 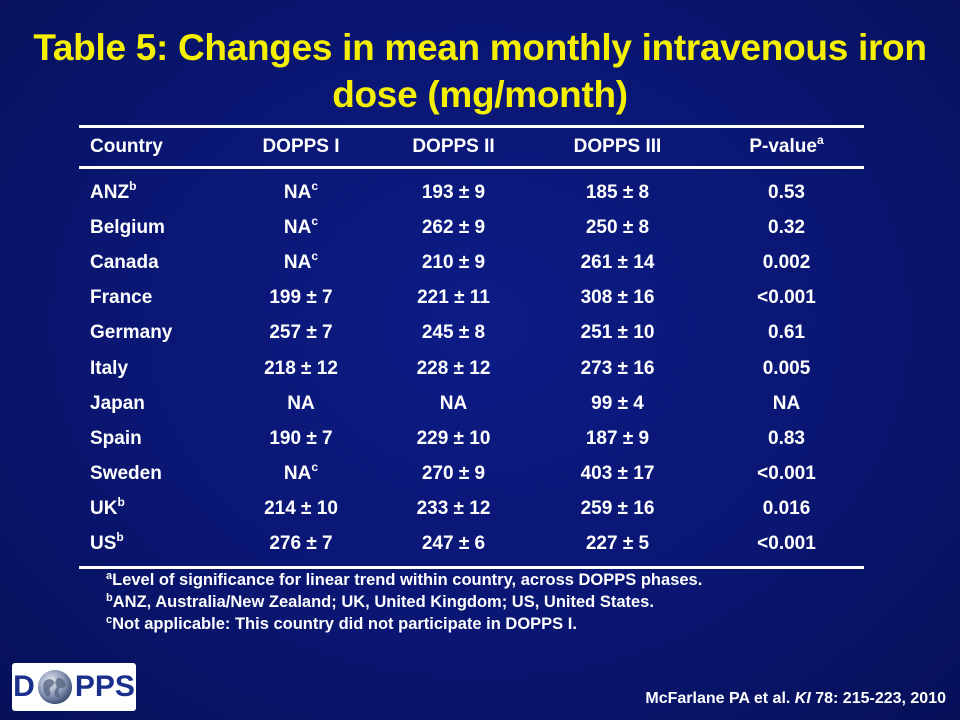 I want to click on table-row: Germany 257 ± 7 245 ± 8 251 ± 10 0.61, so click(x=471, y=333).